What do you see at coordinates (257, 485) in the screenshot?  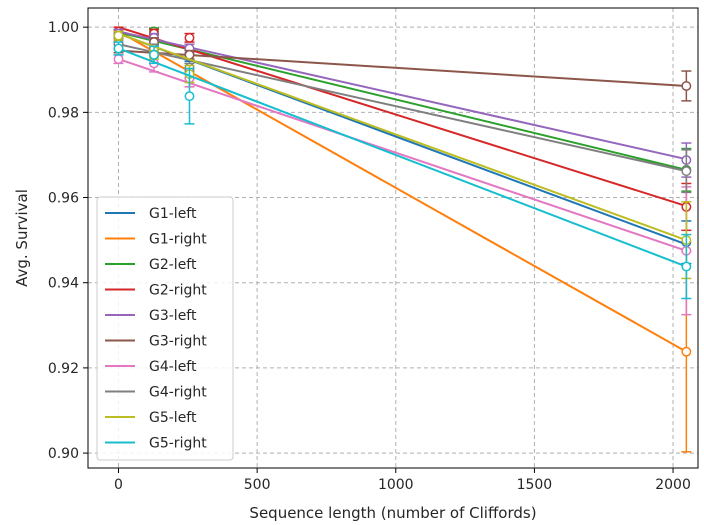 I see `x-tick-label: 500` at bounding box center [257, 485].